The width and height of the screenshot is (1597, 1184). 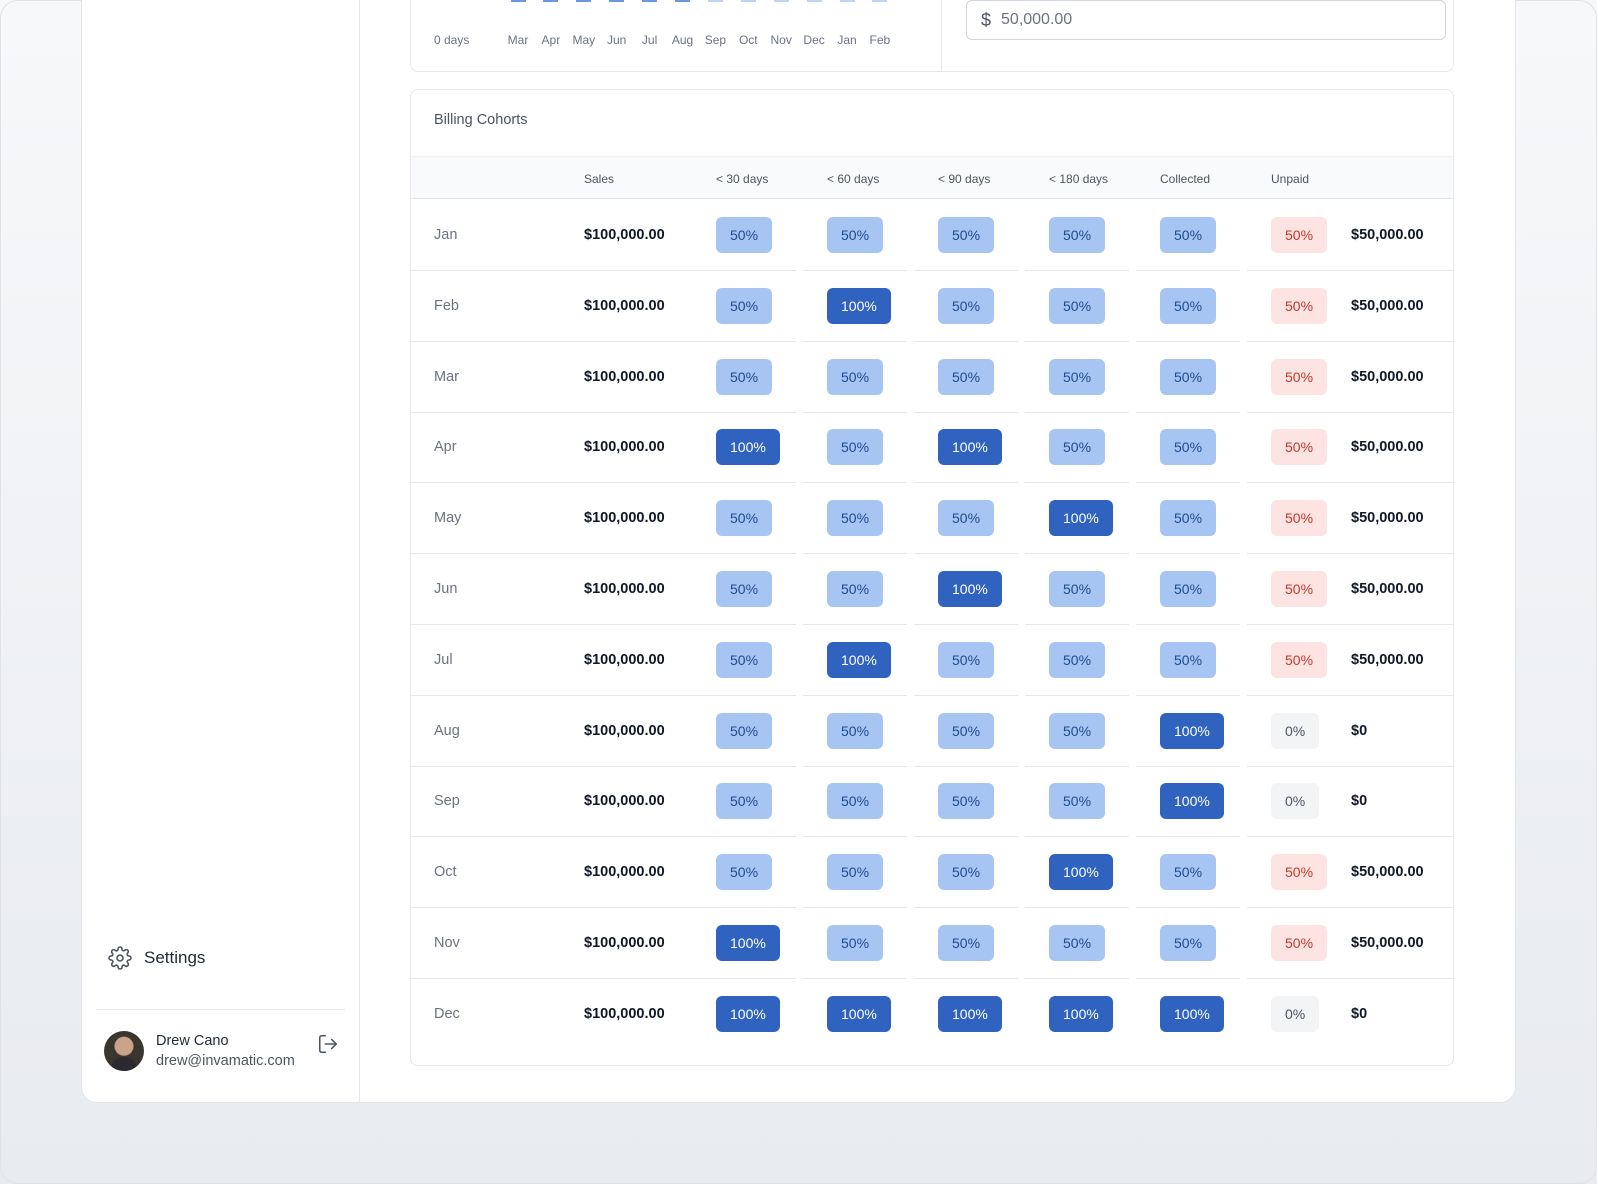 What do you see at coordinates (814, 40) in the screenshot?
I see `x-tick-label: Dec` at bounding box center [814, 40].